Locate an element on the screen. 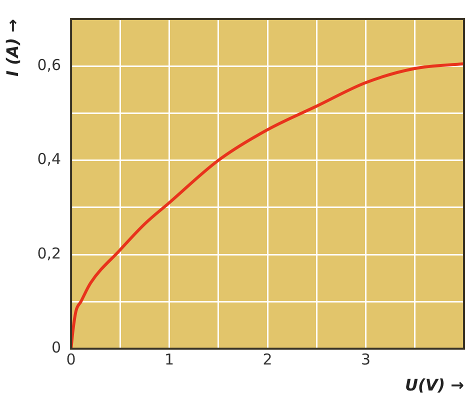 The width and height of the screenshot is (467, 400). x-axis-title: U(V) → is located at coordinates (434, 385).